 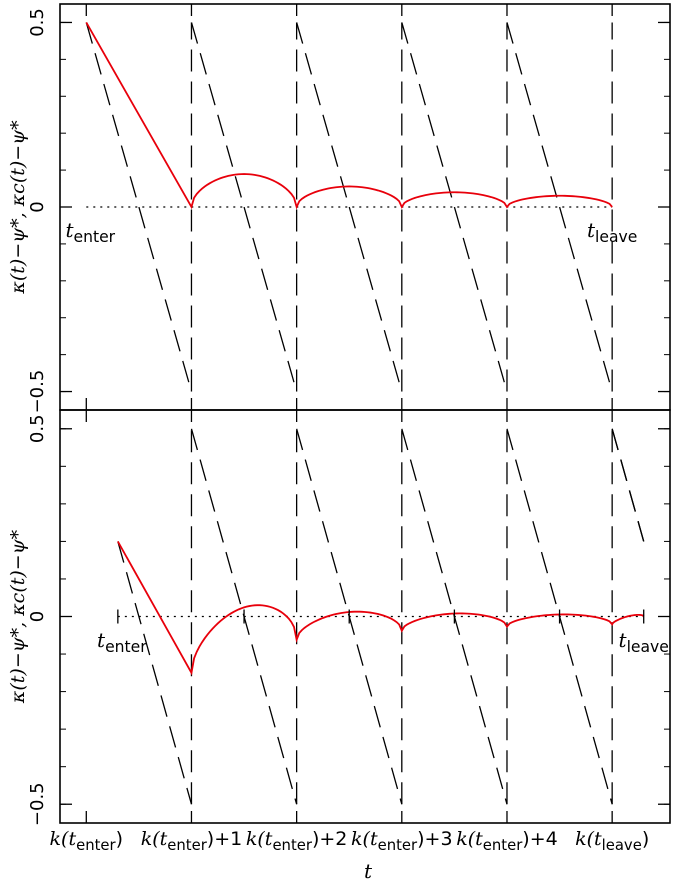 What do you see at coordinates (87, 841) in the screenshot?
I see `x-tick-label: k(tenter)` at bounding box center [87, 841].